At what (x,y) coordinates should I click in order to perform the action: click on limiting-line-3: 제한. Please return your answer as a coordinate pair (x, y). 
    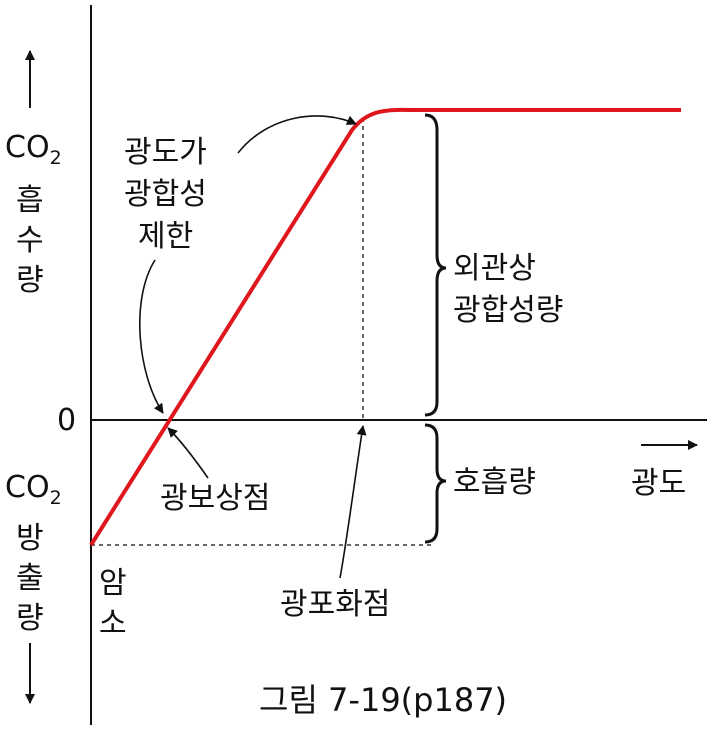
    Looking at the image, I should click on (165, 236).